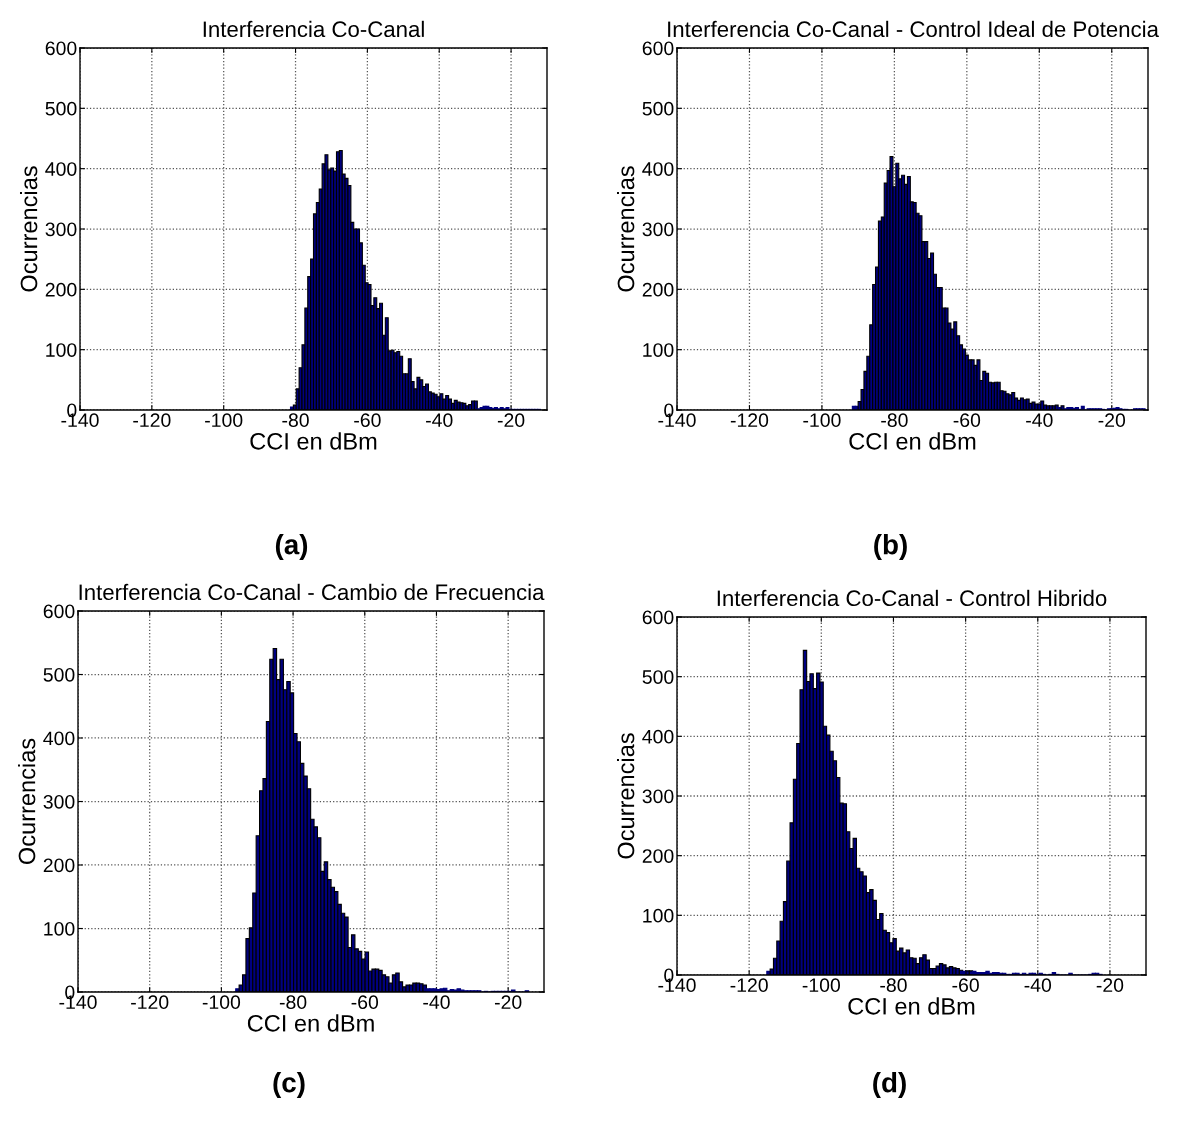 The width and height of the screenshot is (1204, 1130). Describe the element at coordinates (289, 1085) in the screenshot. I see `text: (c)` at that location.